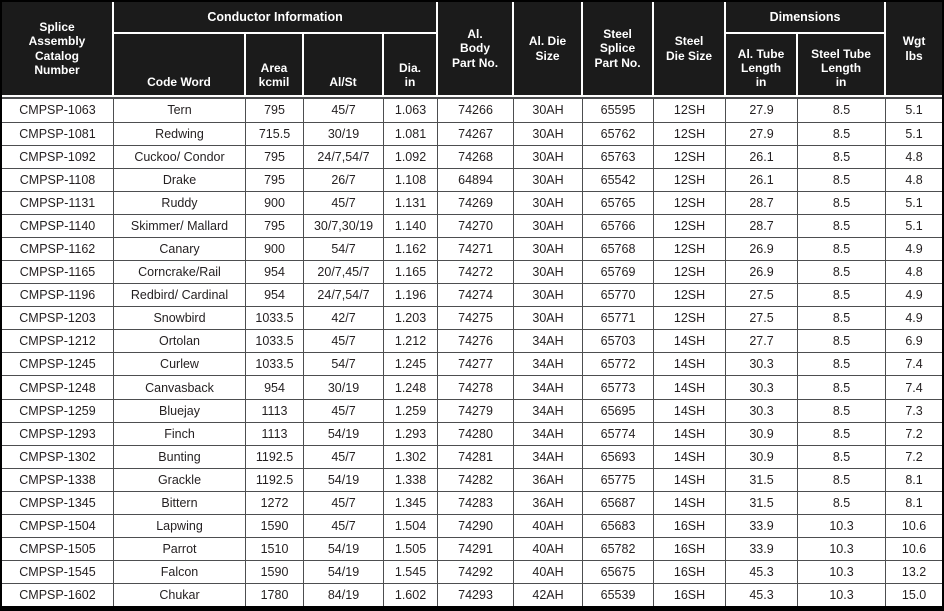 Image resolution: width=944 pixels, height=611 pixels. I want to click on cell-wgt-lbs: 4.8, so click(914, 180).